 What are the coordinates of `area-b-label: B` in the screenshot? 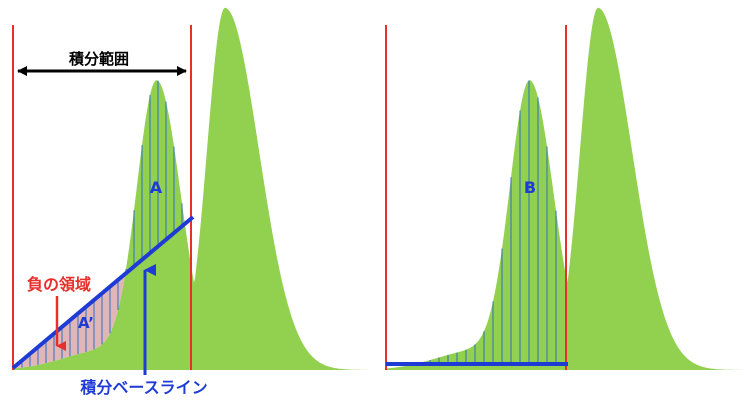 It's located at (530, 187).